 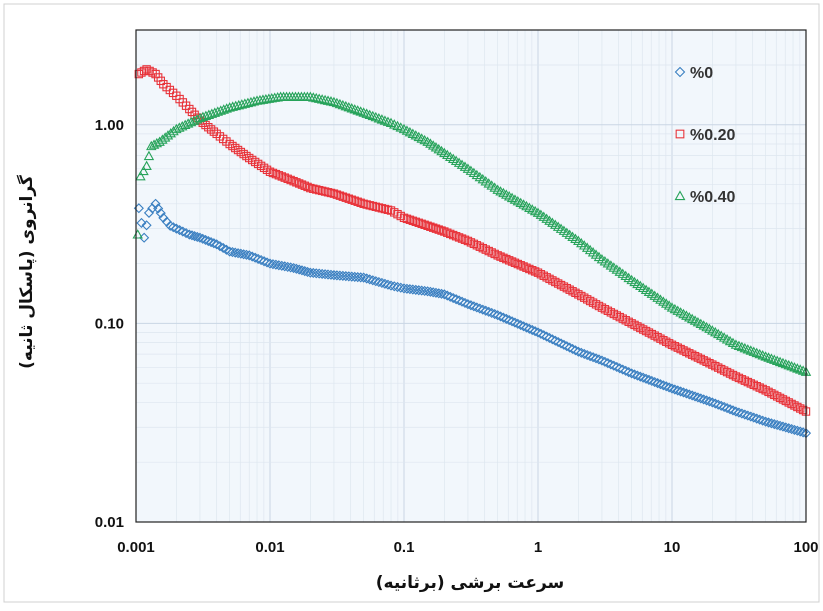 I want to click on y-tick-label: 1.00, so click(x=109, y=125).